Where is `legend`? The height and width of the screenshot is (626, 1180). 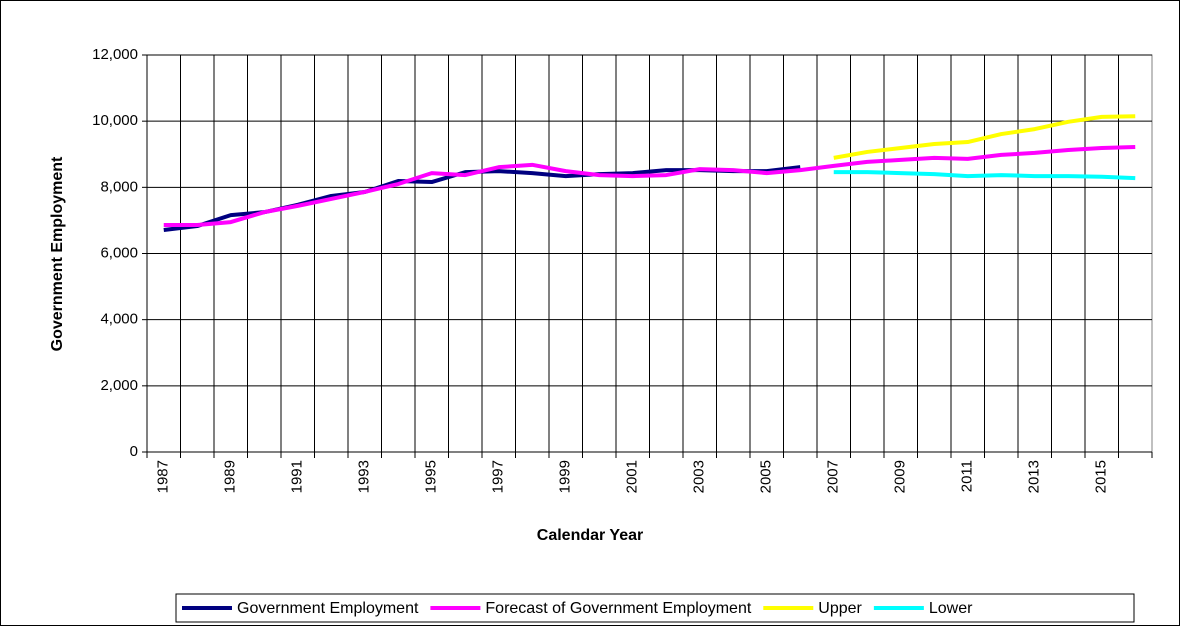 legend is located at coordinates (655, 608).